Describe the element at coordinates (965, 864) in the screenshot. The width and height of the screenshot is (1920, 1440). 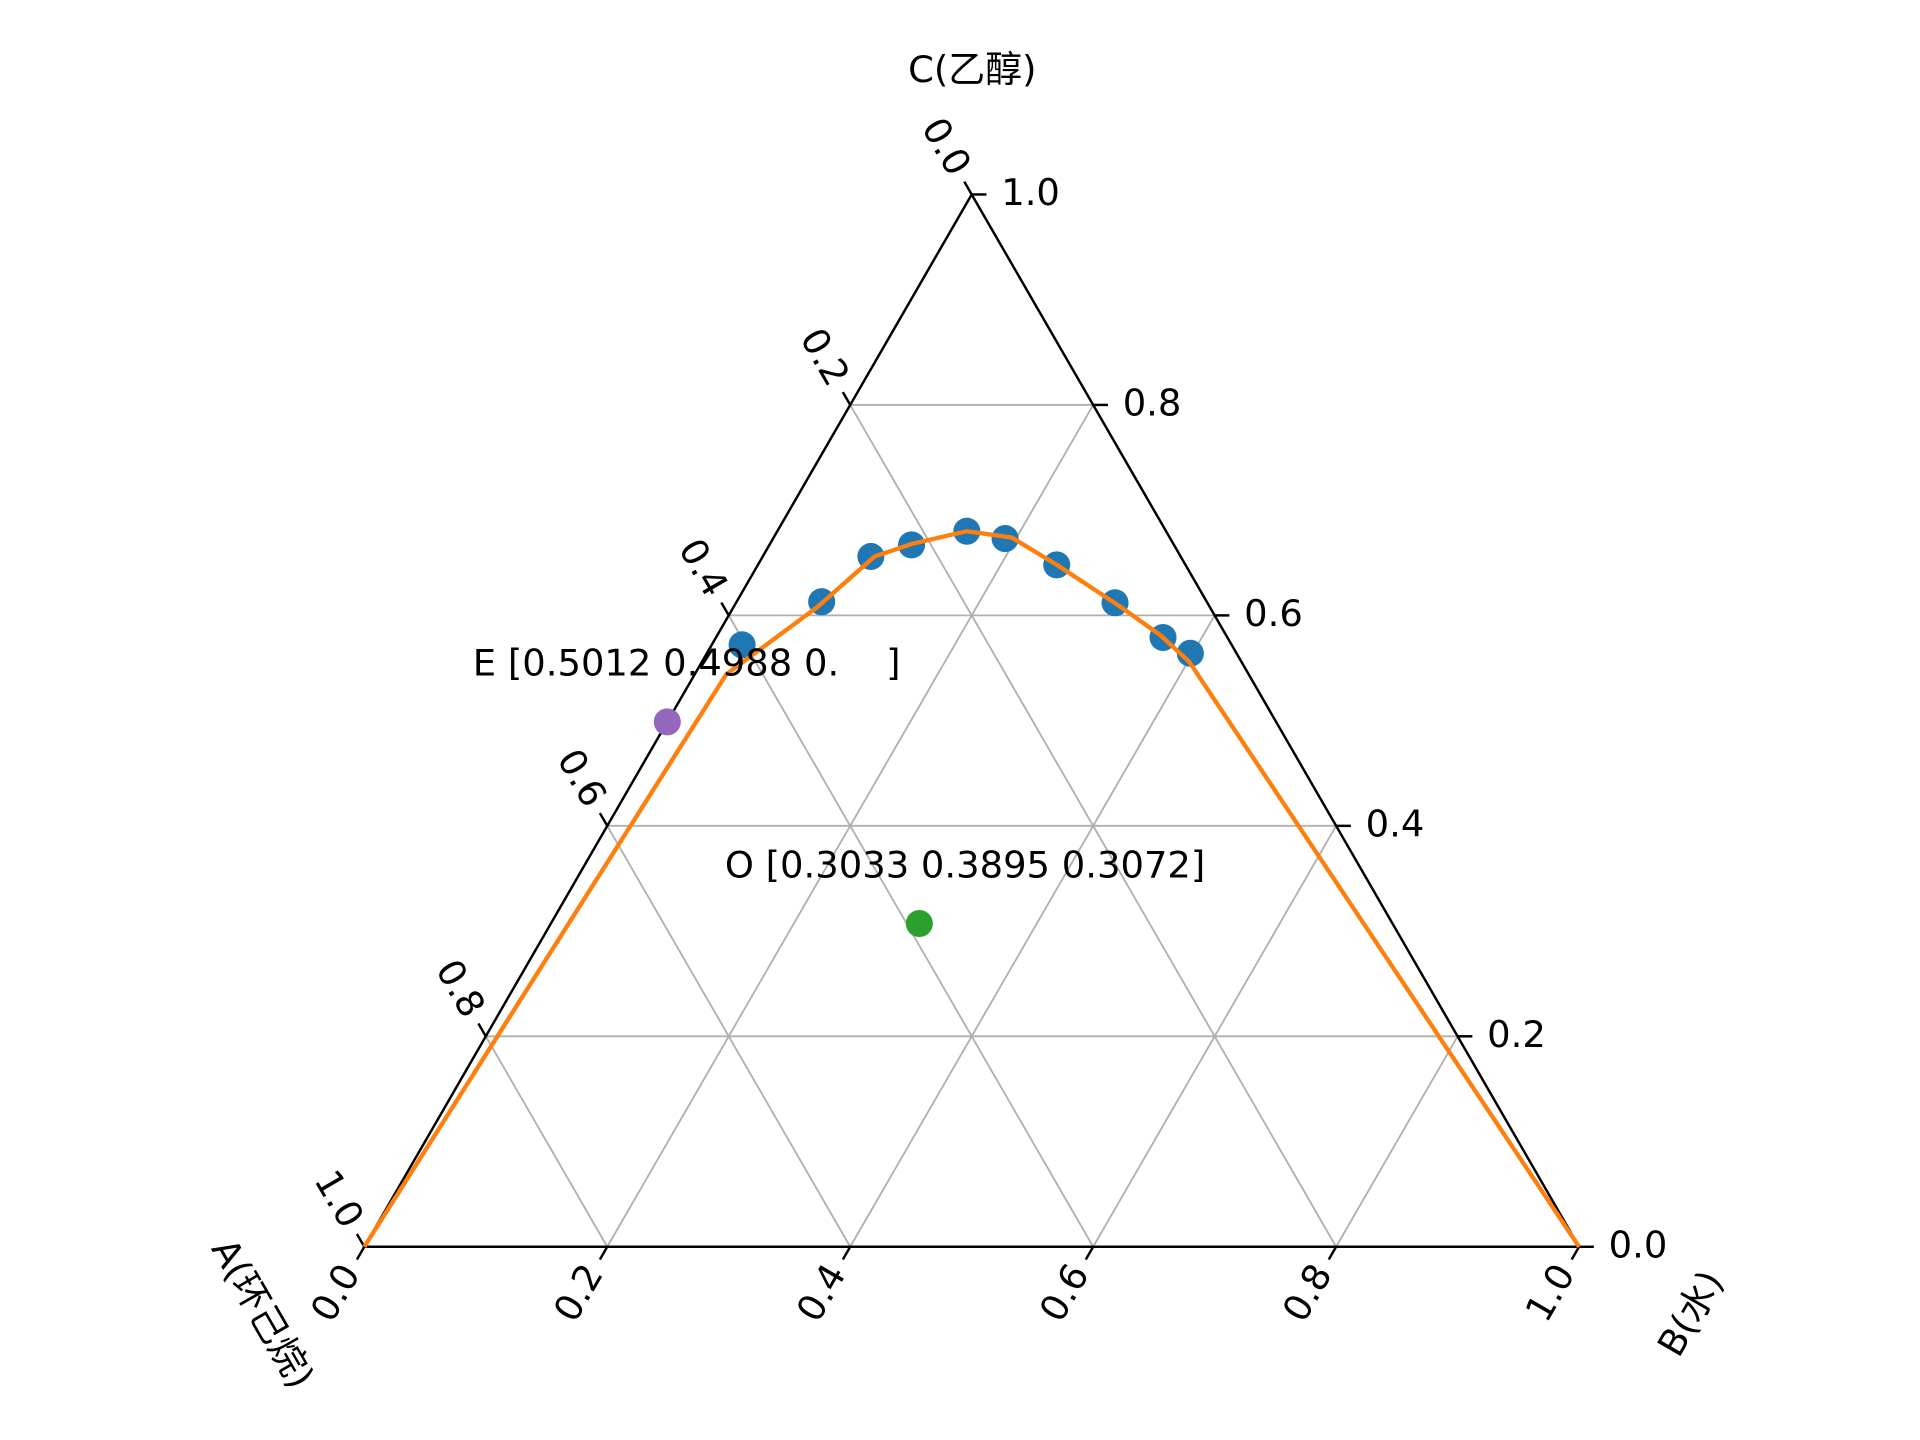
I see `annotation-label: O [0.3033 0.3895 0.3072]` at that location.